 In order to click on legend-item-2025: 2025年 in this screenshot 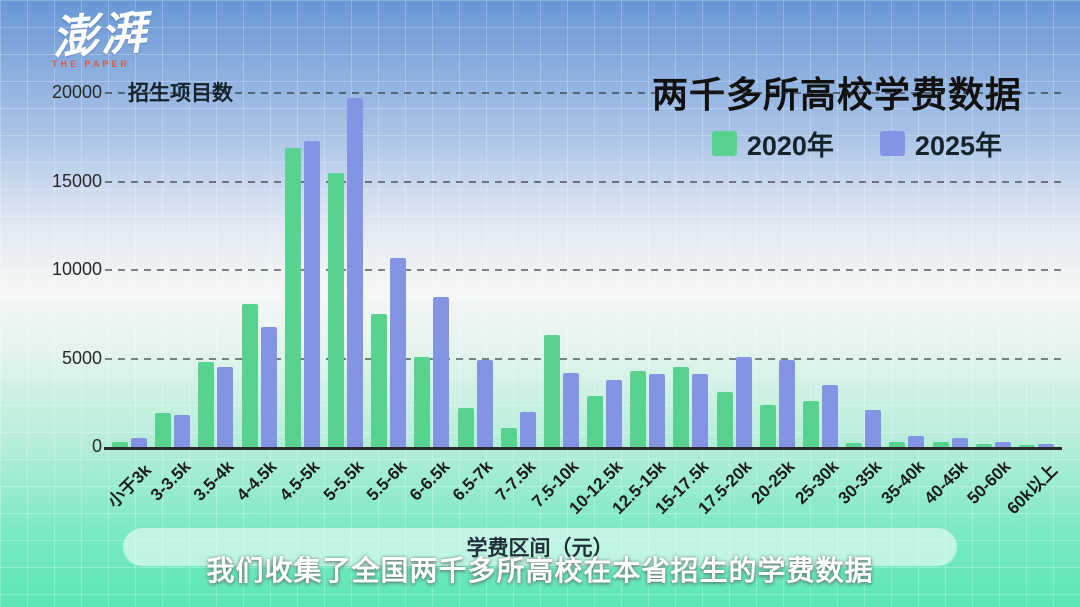, I will do `click(940, 143)`.